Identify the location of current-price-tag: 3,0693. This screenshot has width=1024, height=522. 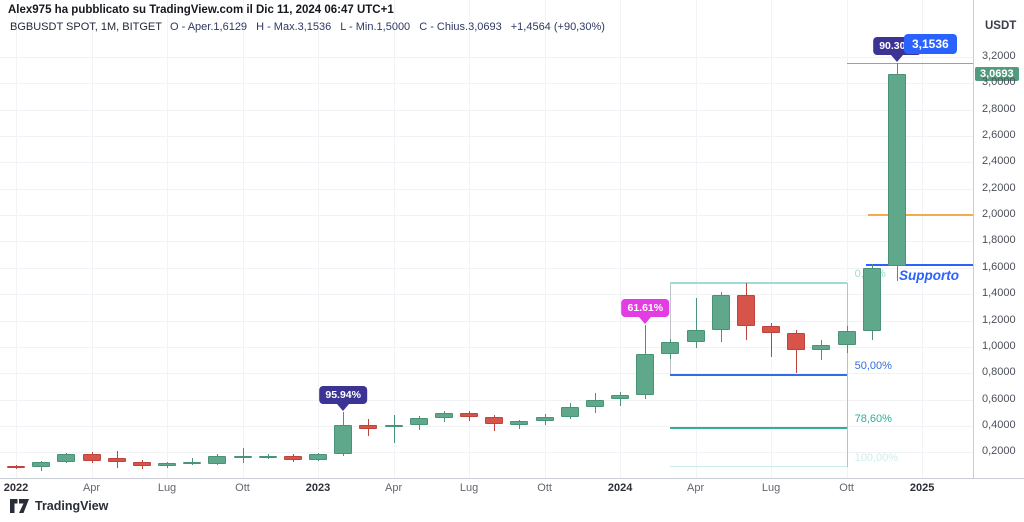
(997, 74).